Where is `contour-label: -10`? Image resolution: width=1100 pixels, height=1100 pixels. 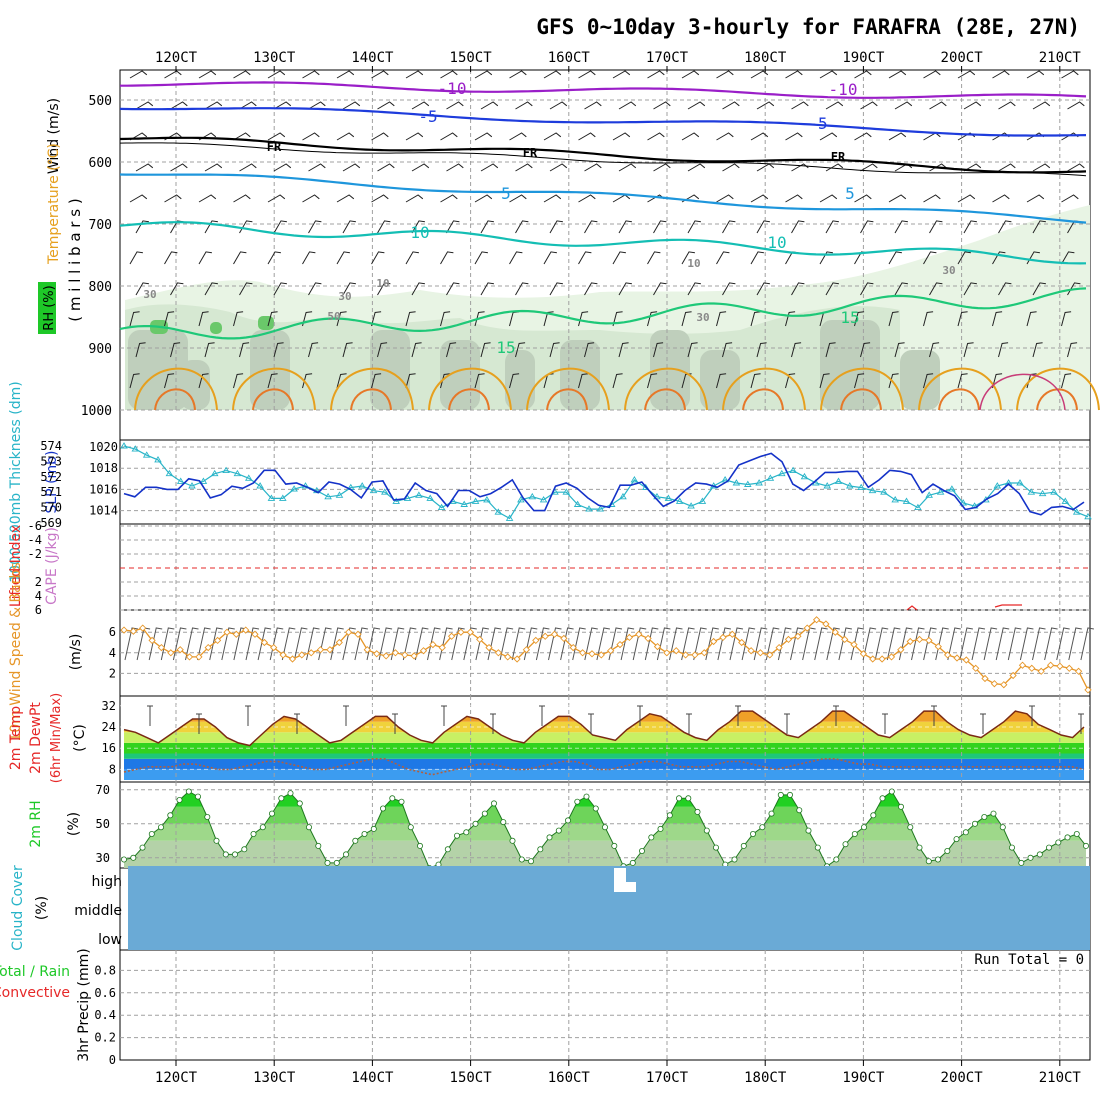
contour-label: -10 is located at coordinates (843, 89).